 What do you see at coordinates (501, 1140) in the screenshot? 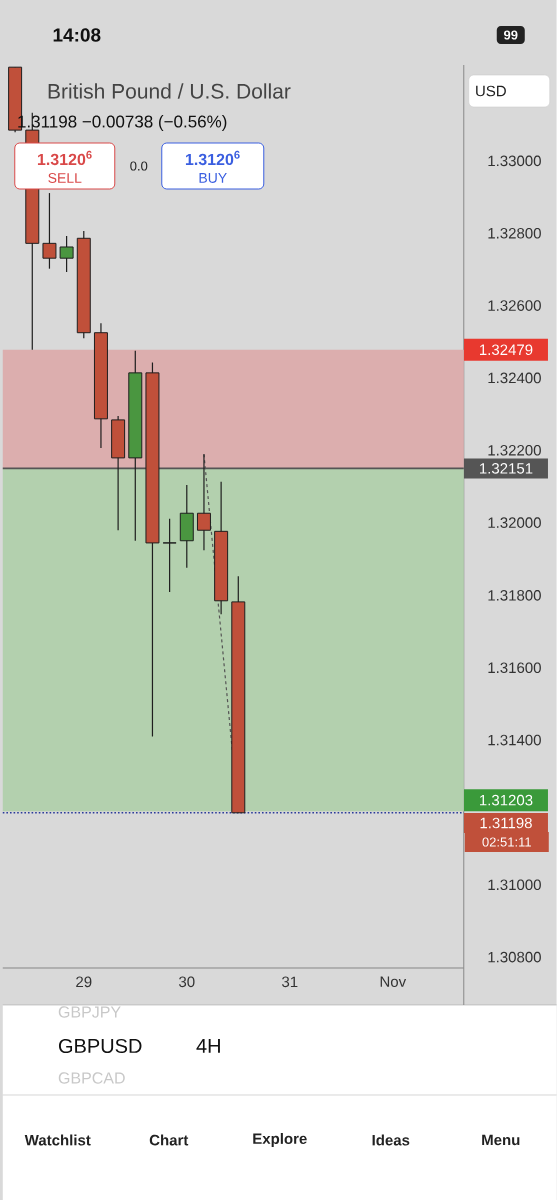
I see `text: Menu` at bounding box center [501, 1140].